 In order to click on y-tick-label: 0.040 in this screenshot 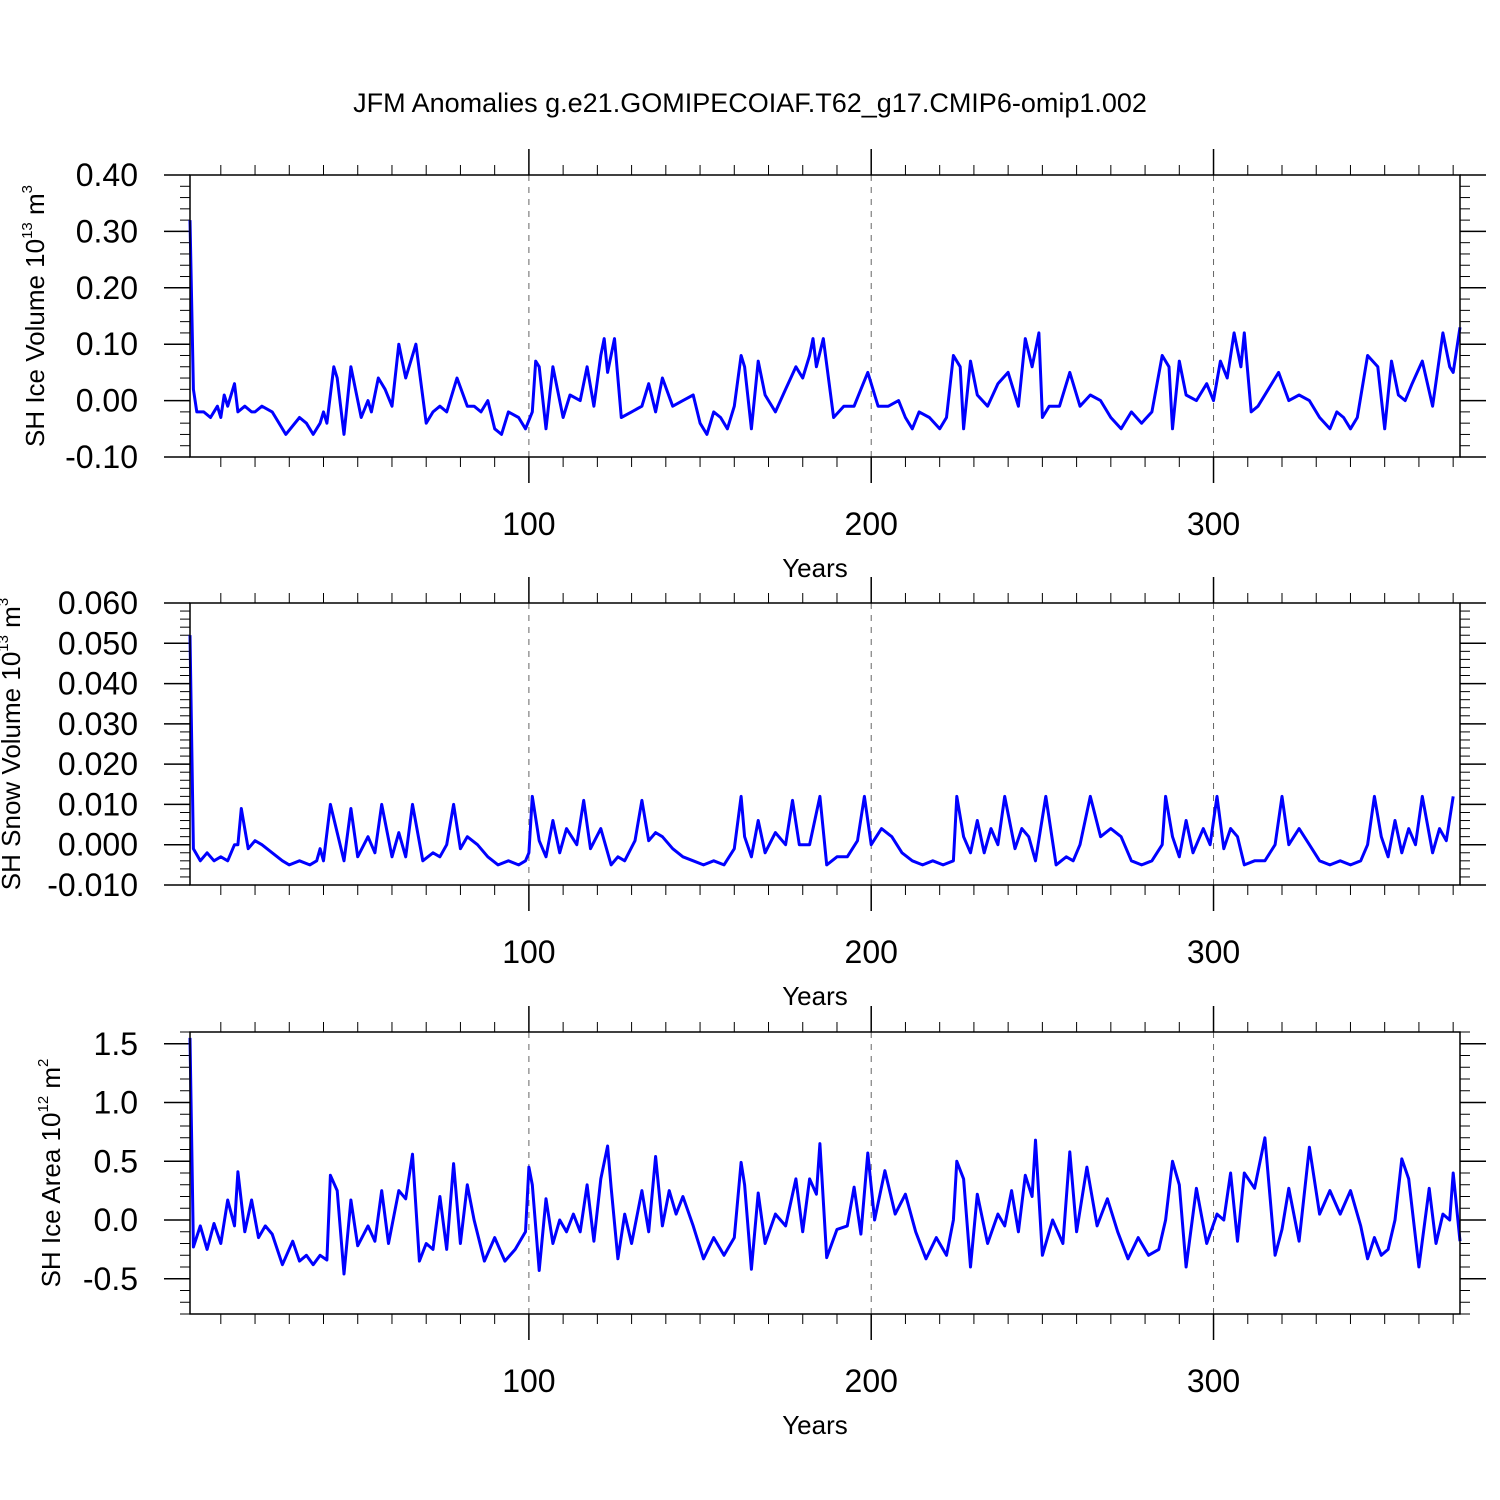, I will do `click(98, 684)`.